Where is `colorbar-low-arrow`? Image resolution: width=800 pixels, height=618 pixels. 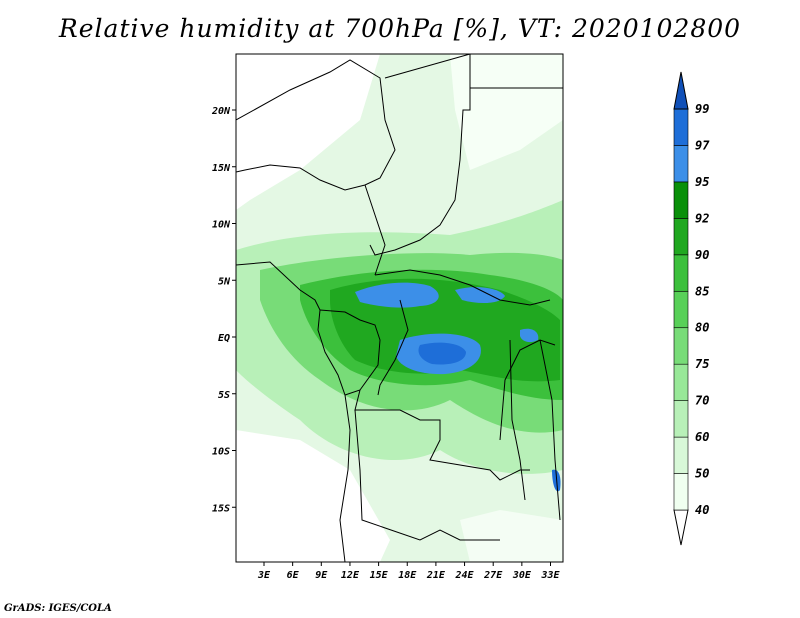 colorbar-low-arrow is located at coordinates (681, 527).